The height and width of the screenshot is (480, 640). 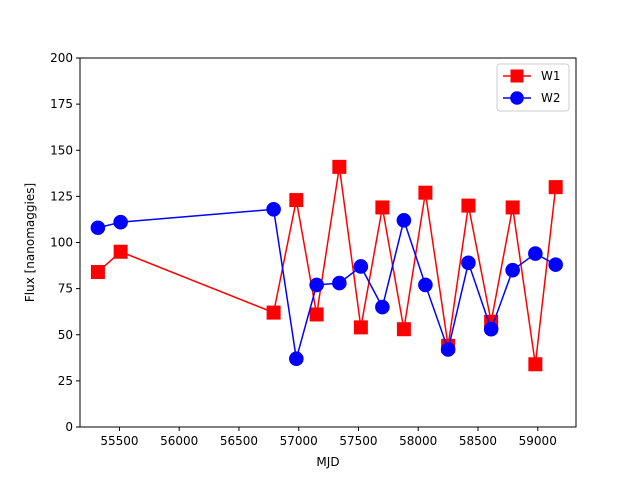 What do you see at coordinates (61, 243) in the screenshot?
I see `y-tick-label: 100` at bounding box center [61, 243].